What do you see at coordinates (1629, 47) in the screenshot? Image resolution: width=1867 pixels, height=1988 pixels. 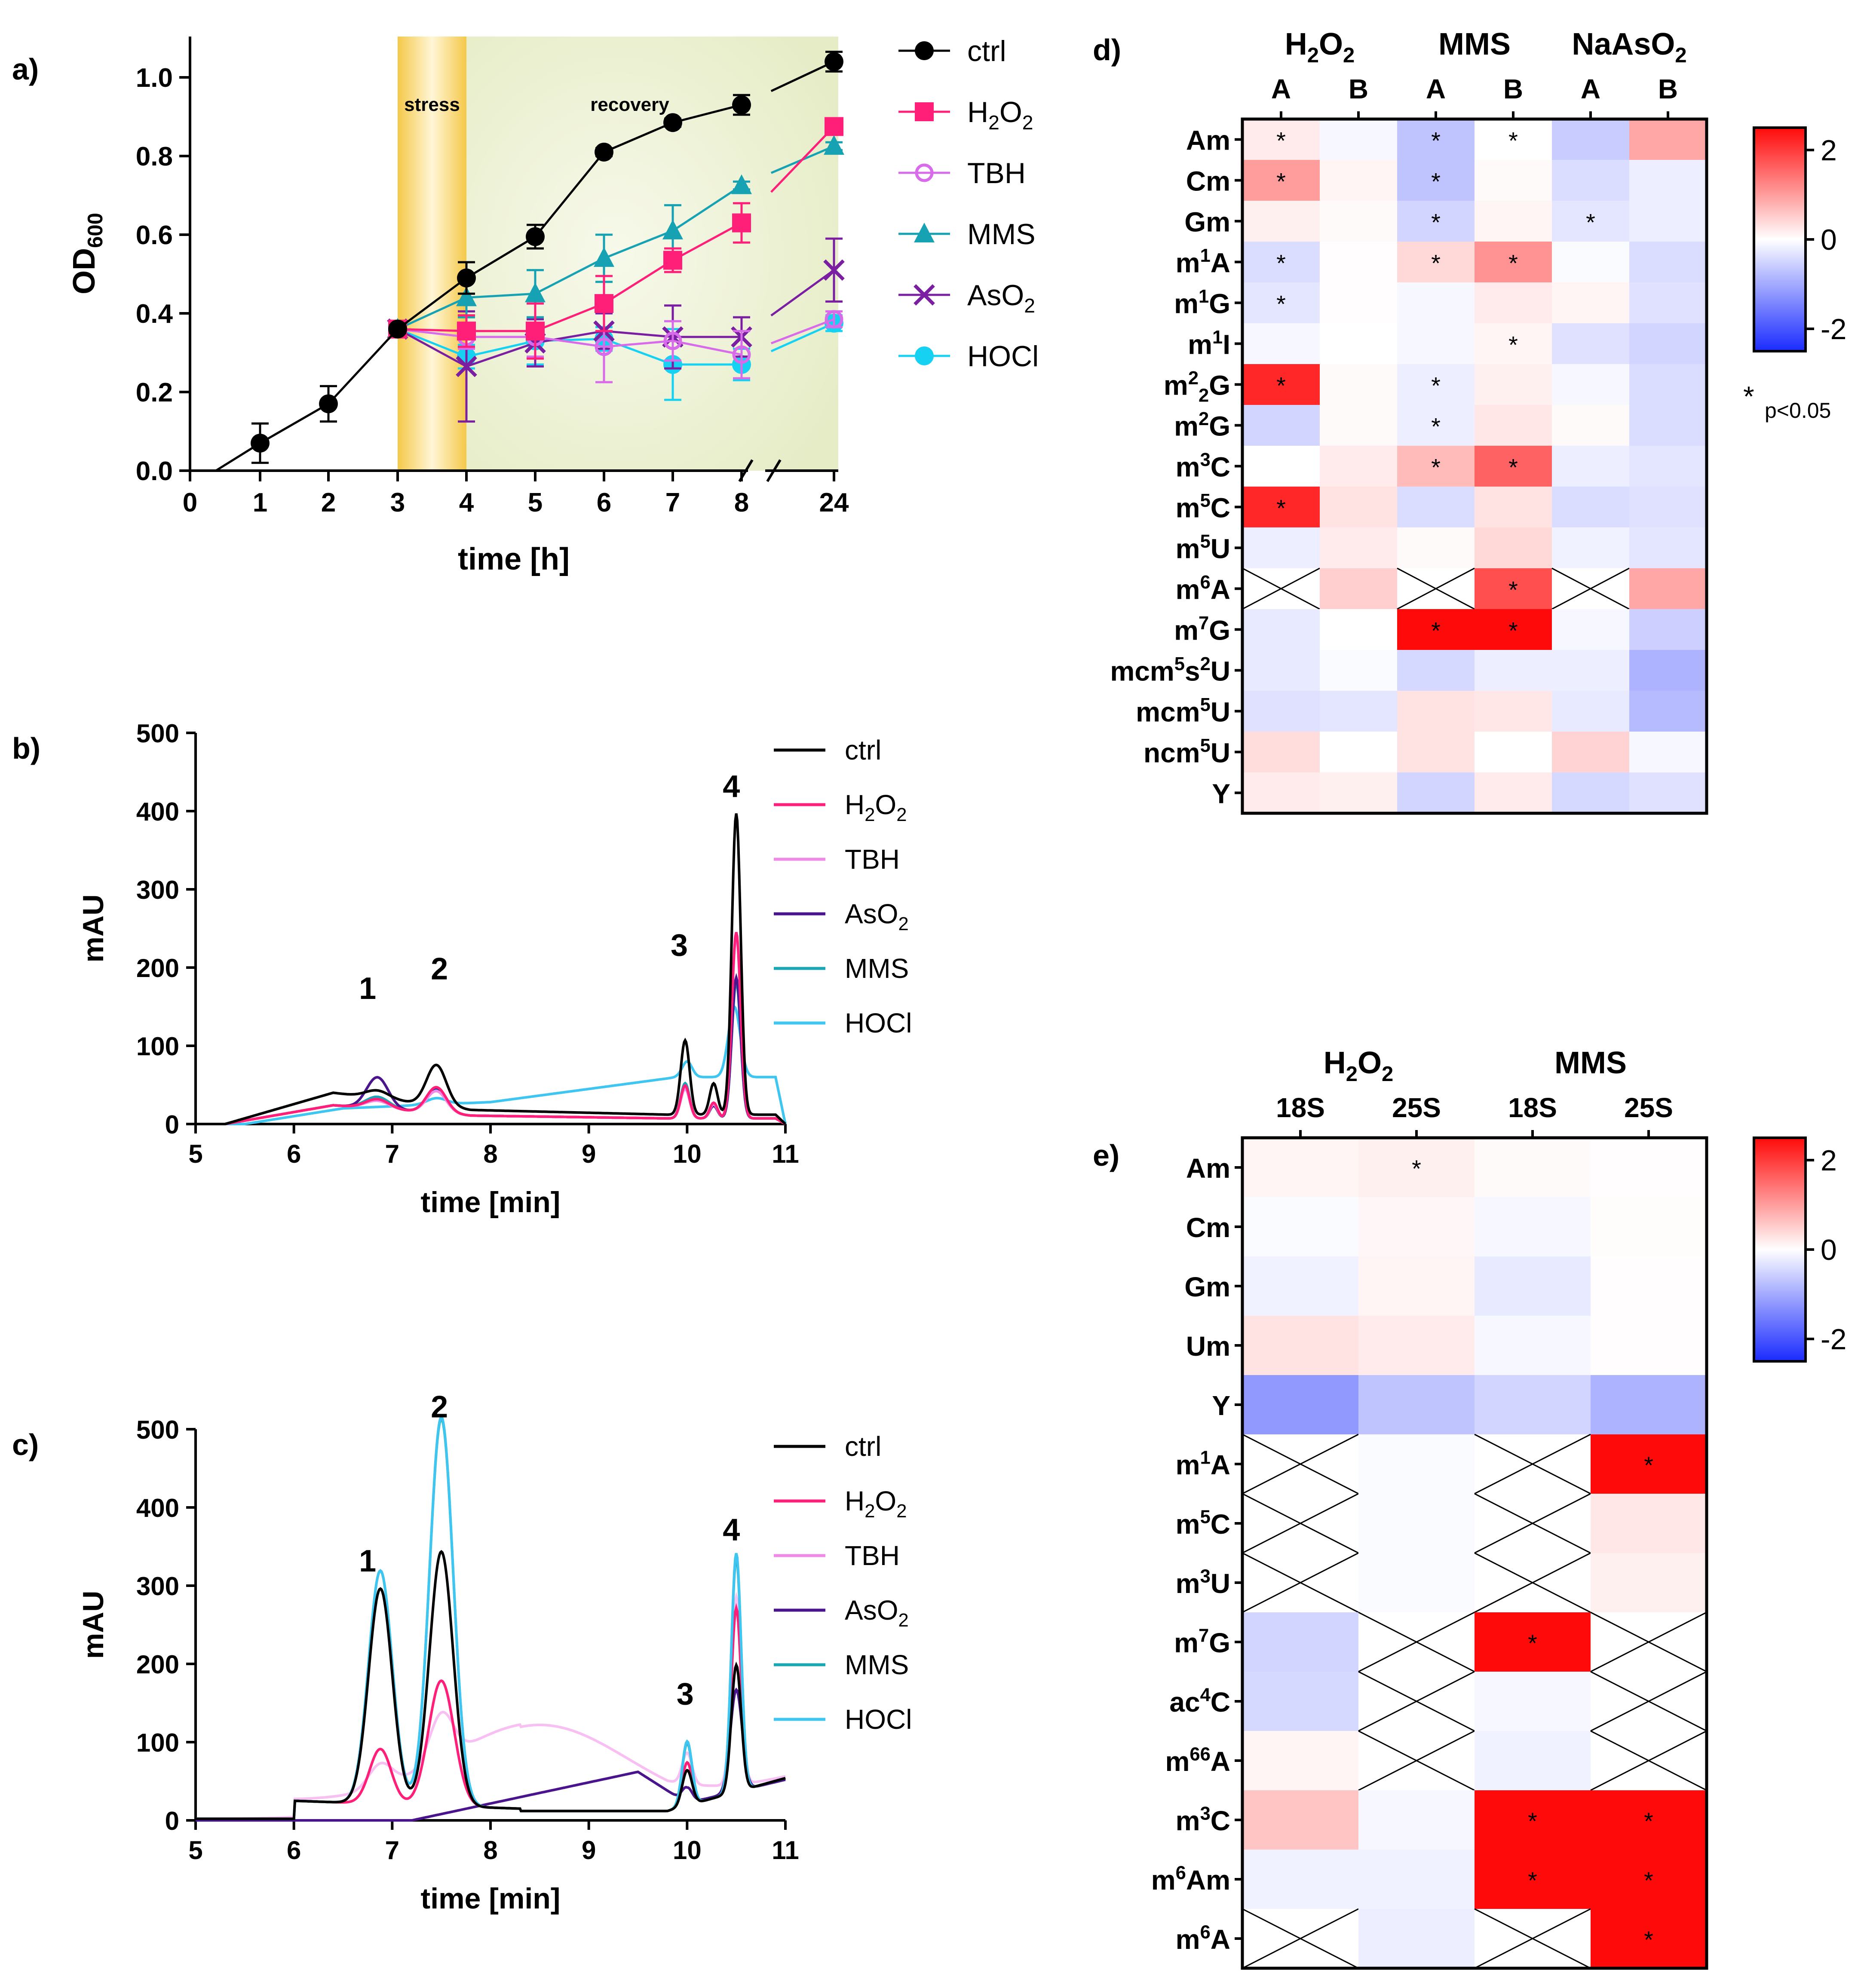 I see `group-label-NaAsO2: NaAsO2` at bounding box center [1629, 47].